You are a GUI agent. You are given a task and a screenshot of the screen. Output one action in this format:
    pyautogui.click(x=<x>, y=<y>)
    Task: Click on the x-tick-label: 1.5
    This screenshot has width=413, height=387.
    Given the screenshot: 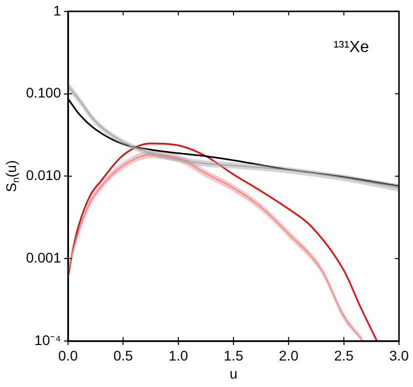 What is the action you would take?
    pyautogui.click(x=234, y=355)
    